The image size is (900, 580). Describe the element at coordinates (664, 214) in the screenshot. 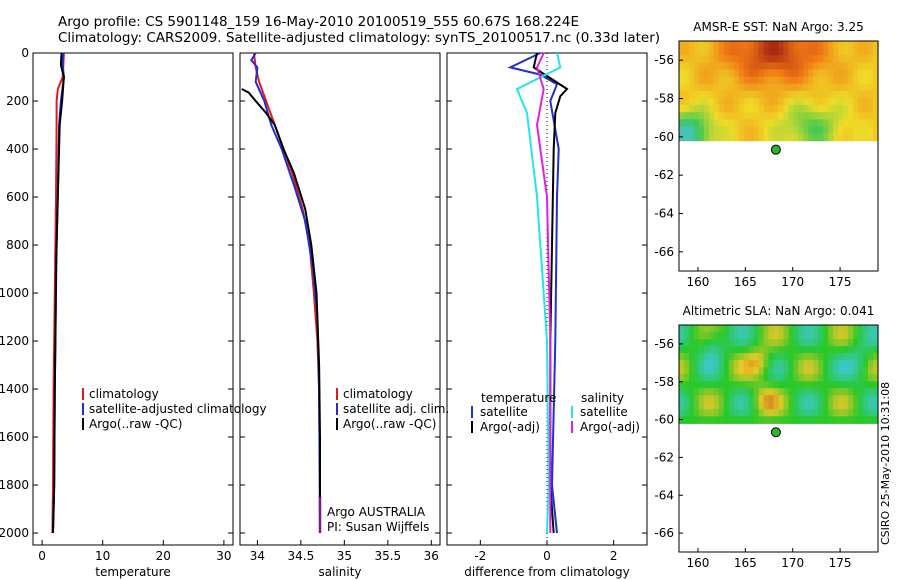

I see `y-tick-label: -64` at that location.